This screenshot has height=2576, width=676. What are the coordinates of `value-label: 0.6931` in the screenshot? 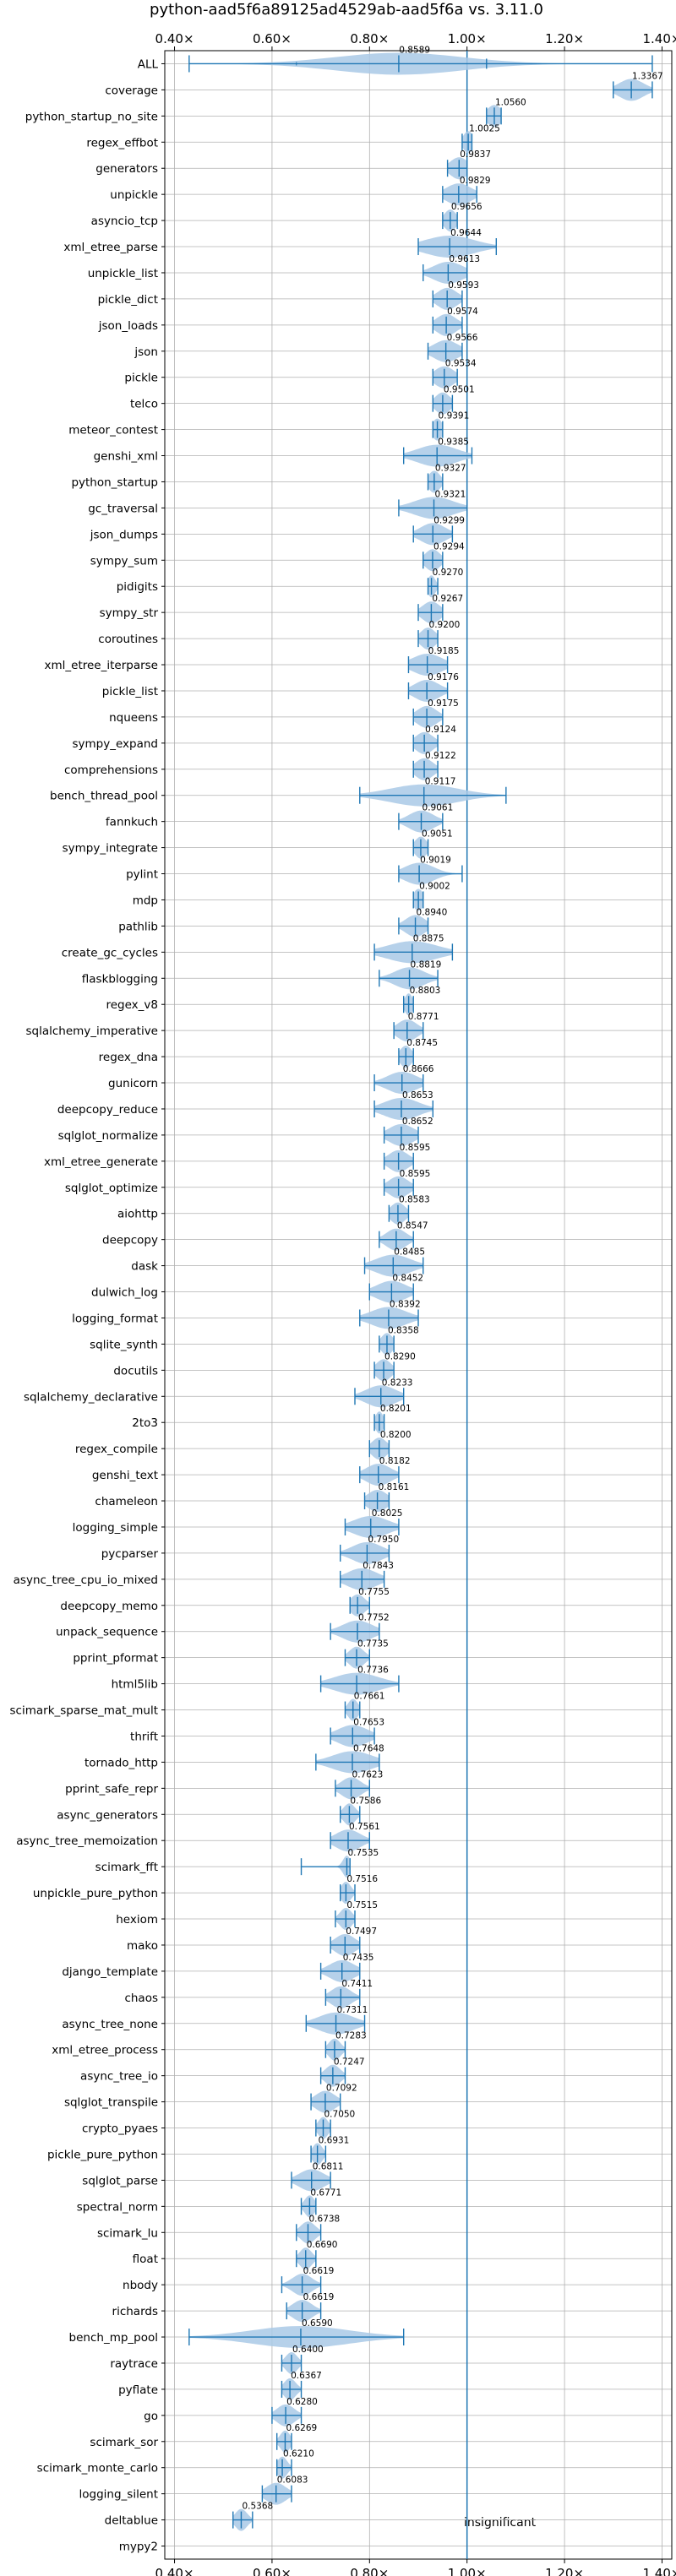 It's located at (334, 2140).